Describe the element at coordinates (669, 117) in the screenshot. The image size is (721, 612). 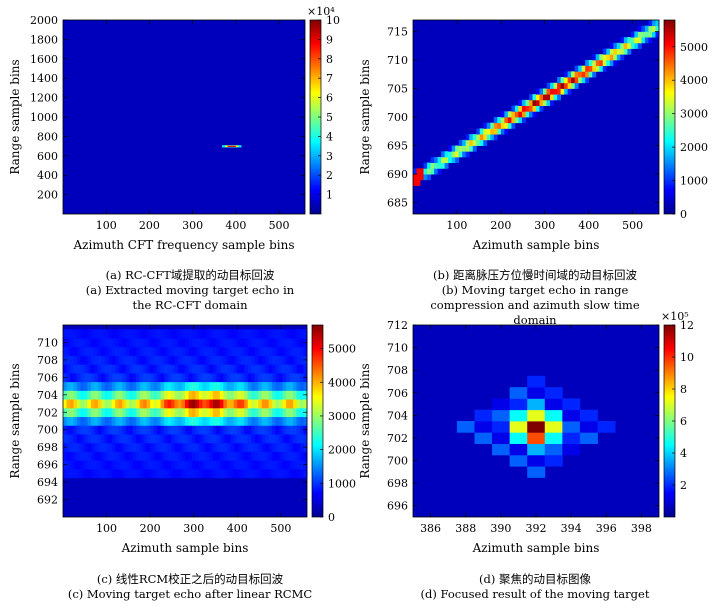
I see `colorbar-b` at that location.